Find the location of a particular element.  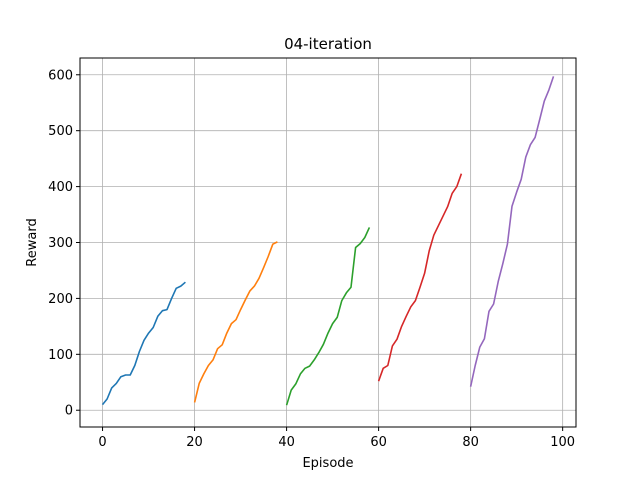

y-tick-label: 500 is located at coordinates (60, 131).